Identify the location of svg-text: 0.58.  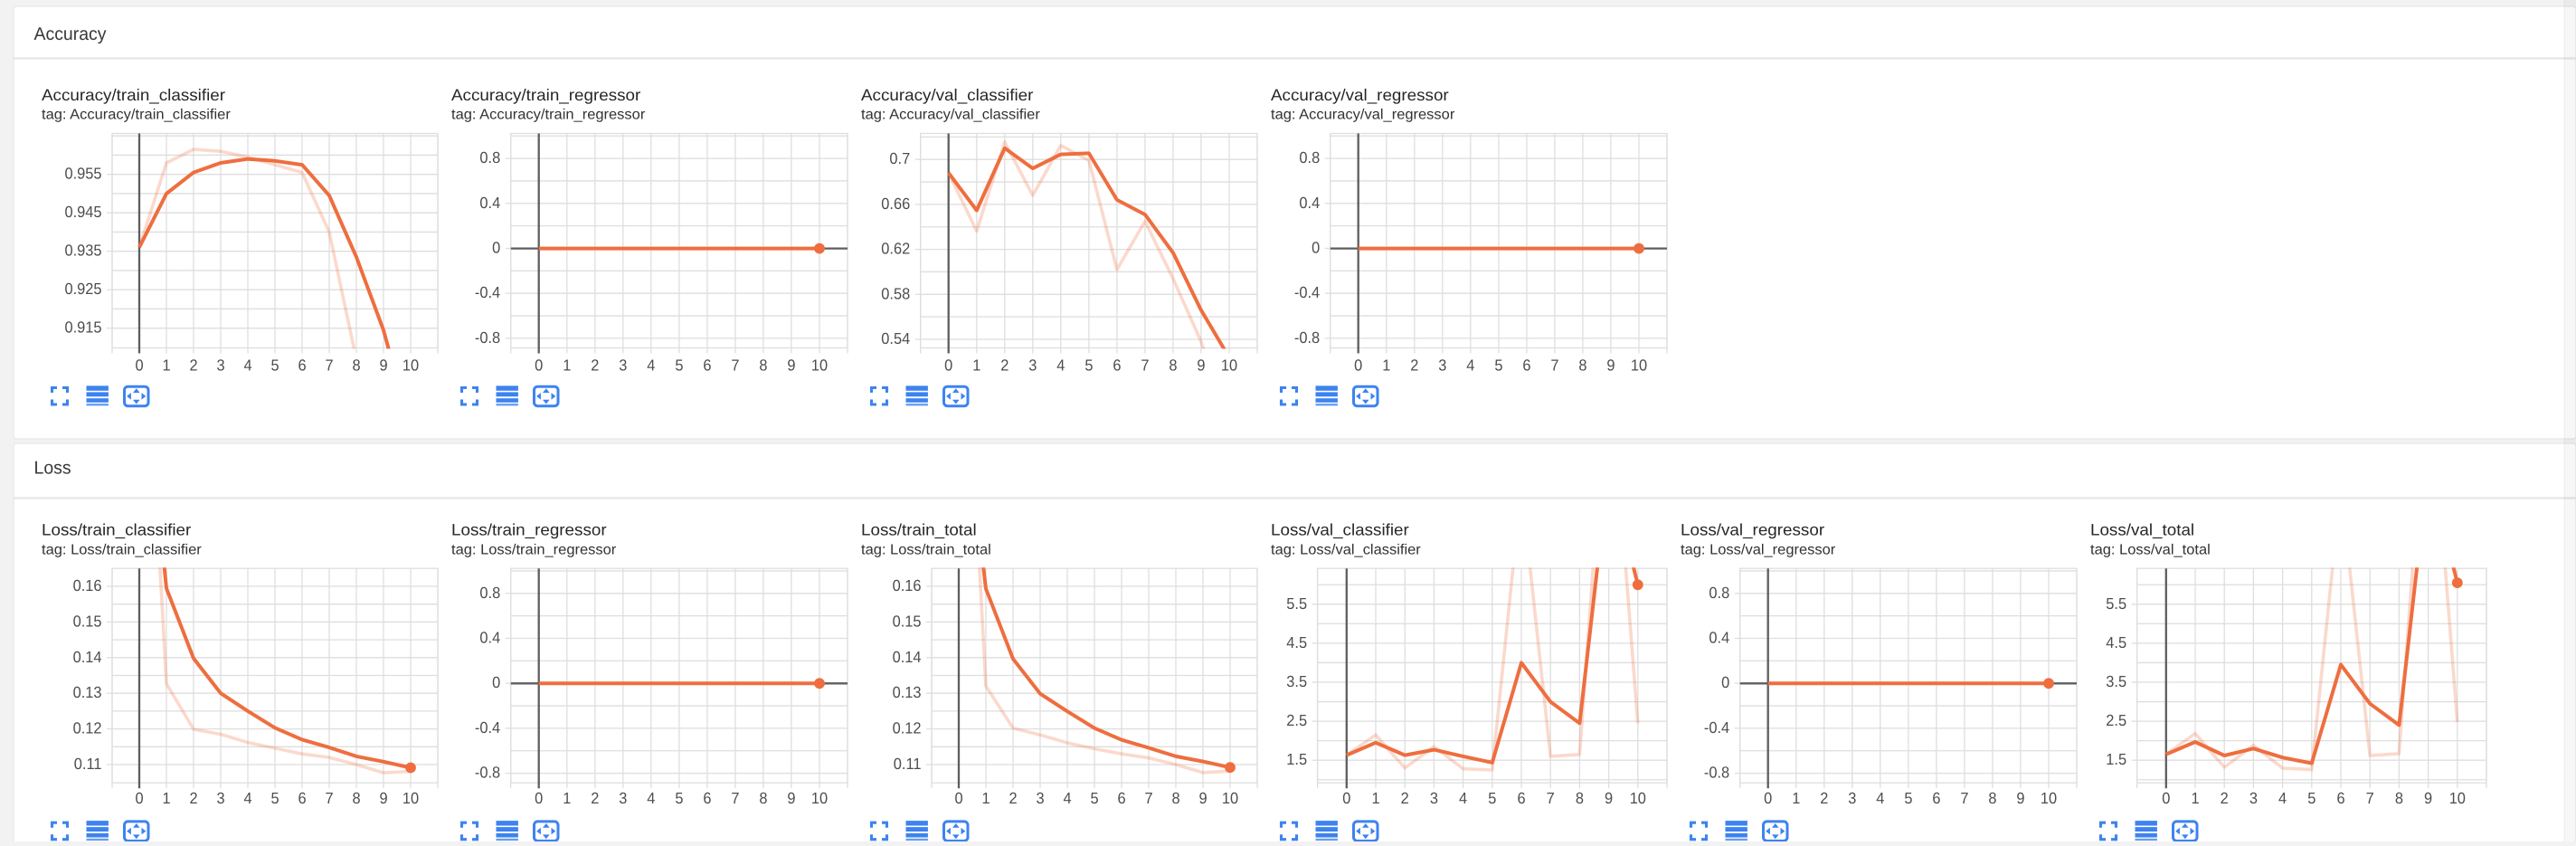
(896, 293).